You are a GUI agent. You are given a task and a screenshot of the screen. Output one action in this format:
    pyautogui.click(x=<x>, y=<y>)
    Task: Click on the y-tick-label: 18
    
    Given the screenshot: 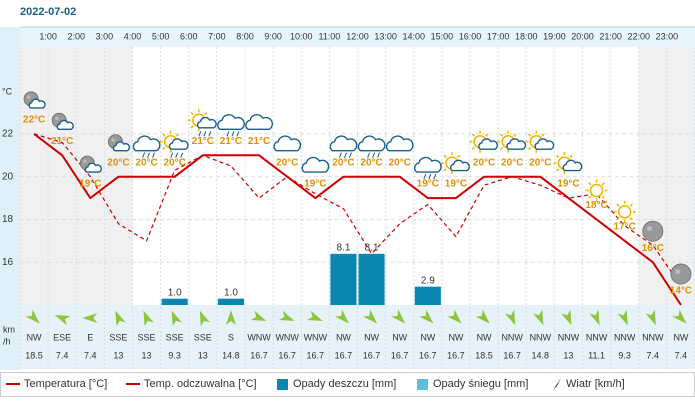 What is the action you would take?
    pyautogui.click(x=8, y=219)
    